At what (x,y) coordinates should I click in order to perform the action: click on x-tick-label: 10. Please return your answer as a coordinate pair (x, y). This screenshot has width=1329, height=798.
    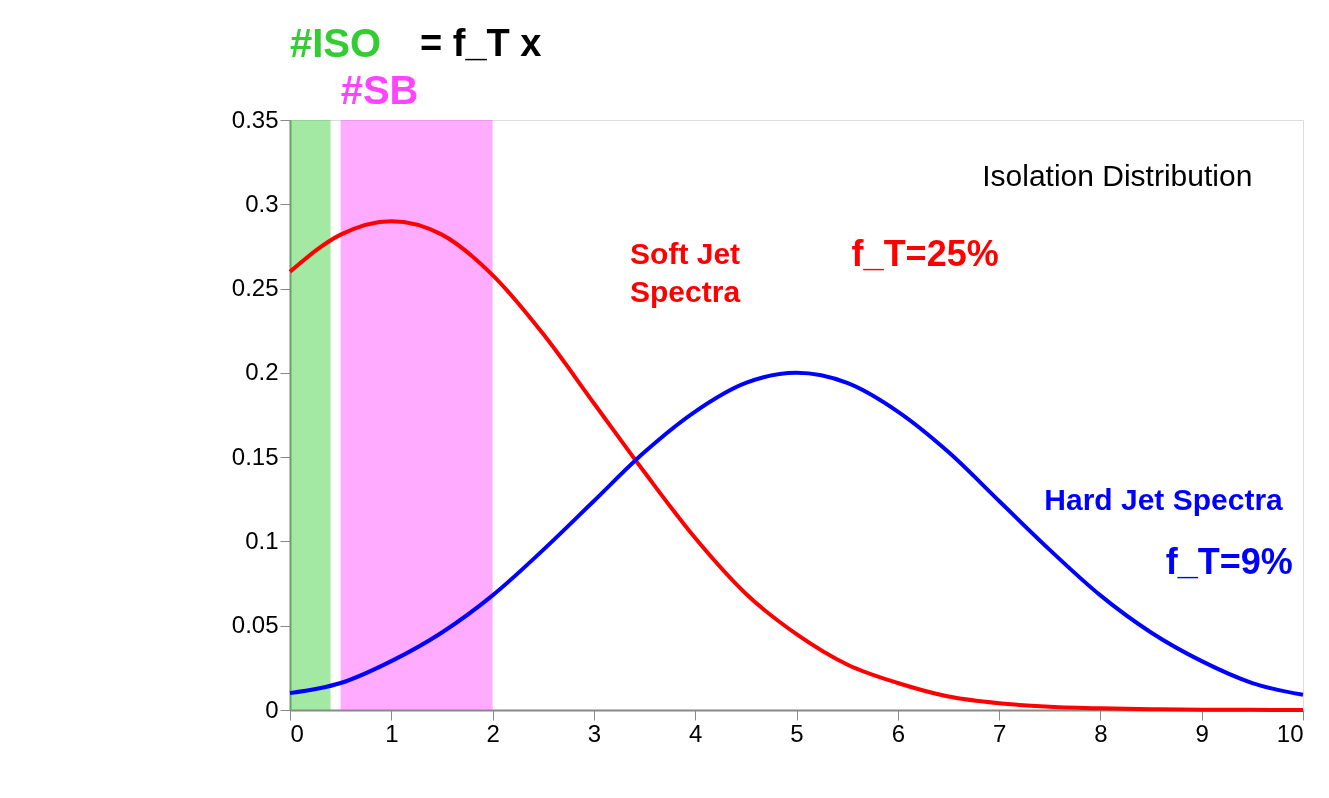
    Looking at the image, I should click on (1290, 733).